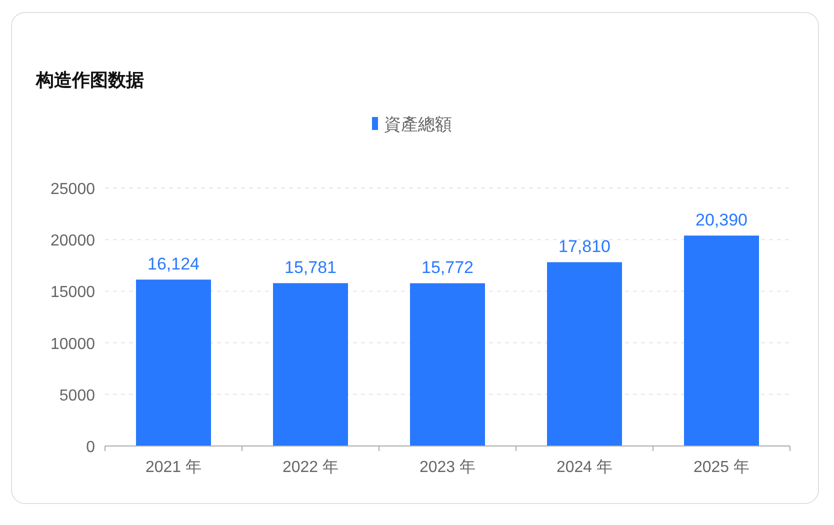  Describe the element at coordinates (174, 264) in the screenshot. I see `data-label: 16,124` at that location.